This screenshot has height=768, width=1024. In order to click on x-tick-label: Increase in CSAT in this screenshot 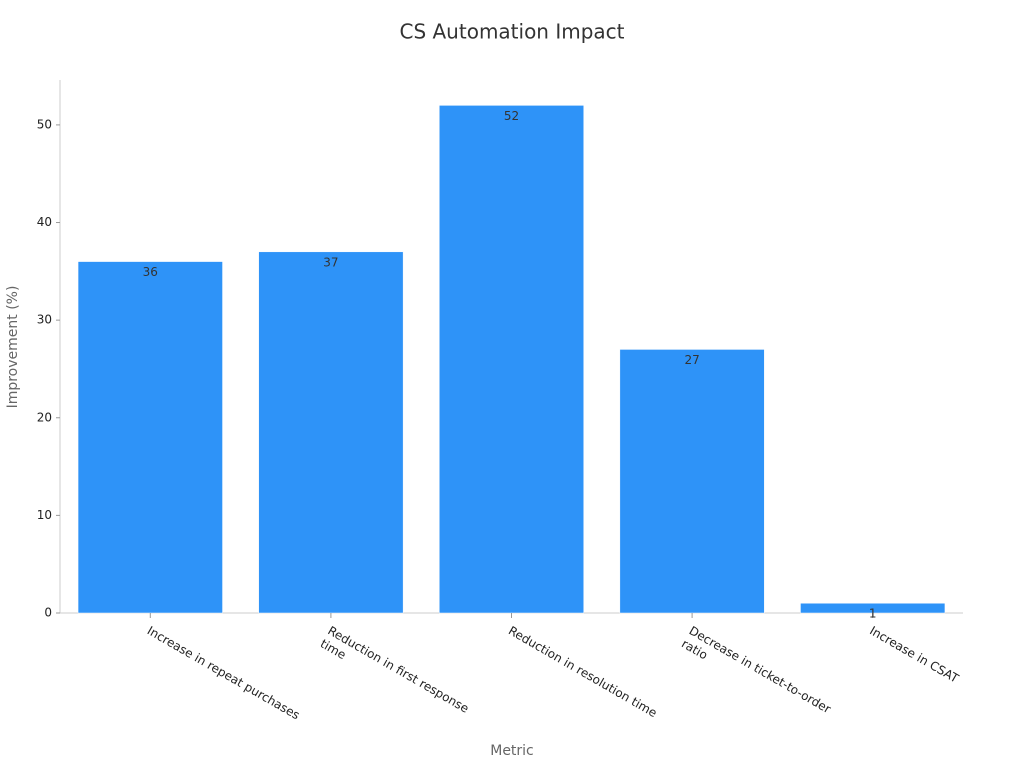, I will do `click(914, 654)`.